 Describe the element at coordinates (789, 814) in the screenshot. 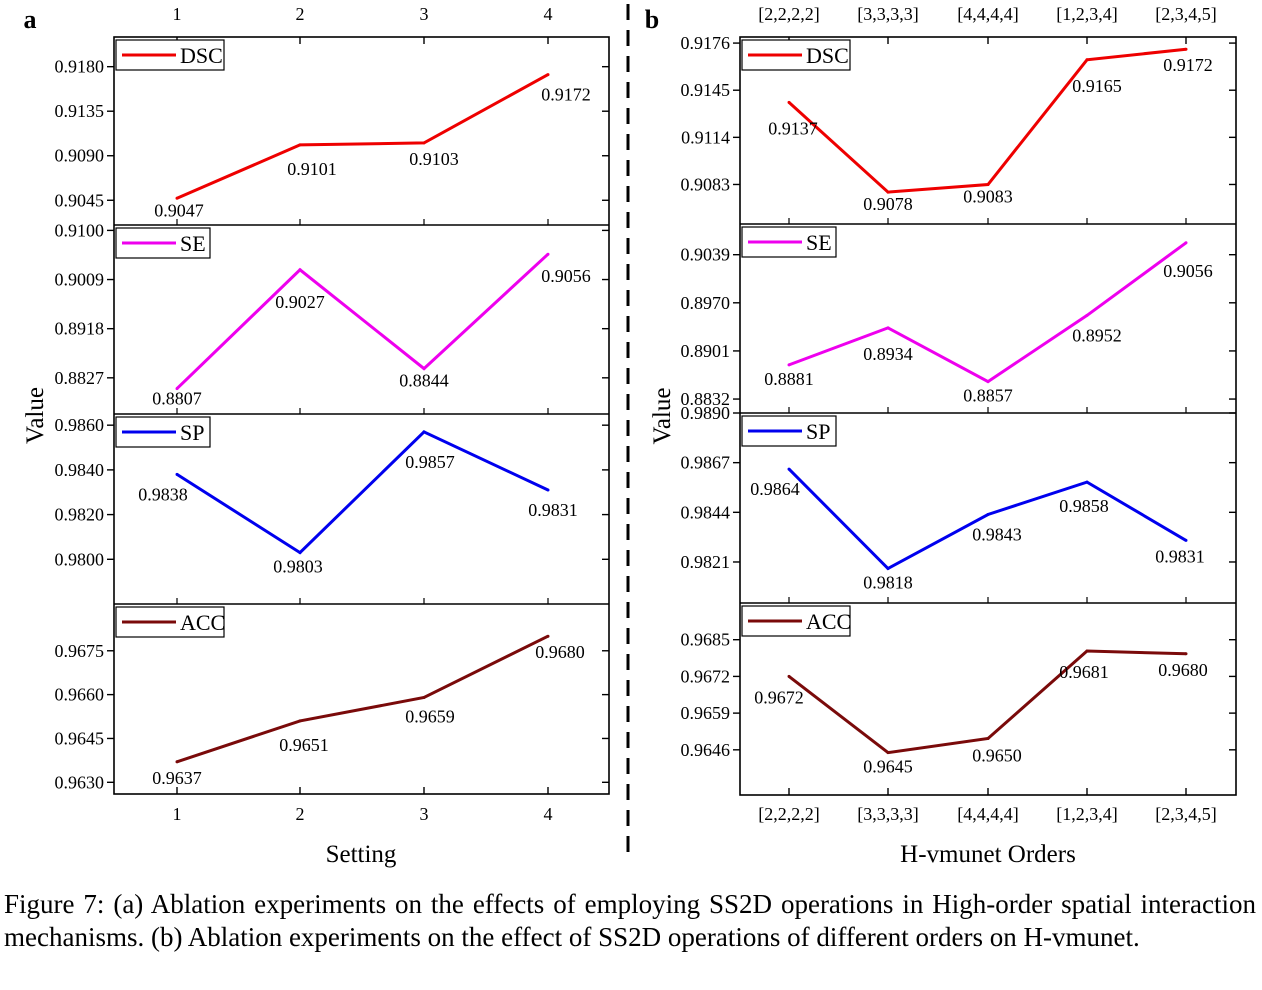

I see `x-tick-label-b-1: [2,2,2,2]` at that location.